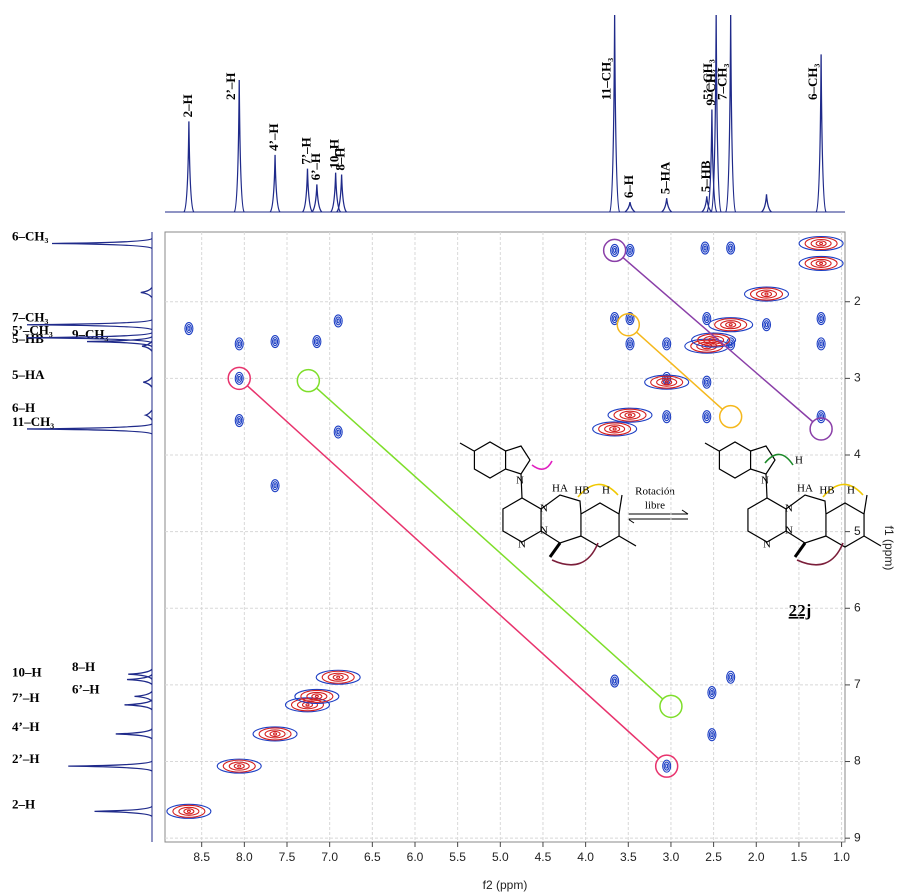 This screenshot has height=894, width=903. What do you see at coordinates (722, 82) in the screenshot?
I see `peak-label: 7–CH₃` at bounding box center [722, 82].